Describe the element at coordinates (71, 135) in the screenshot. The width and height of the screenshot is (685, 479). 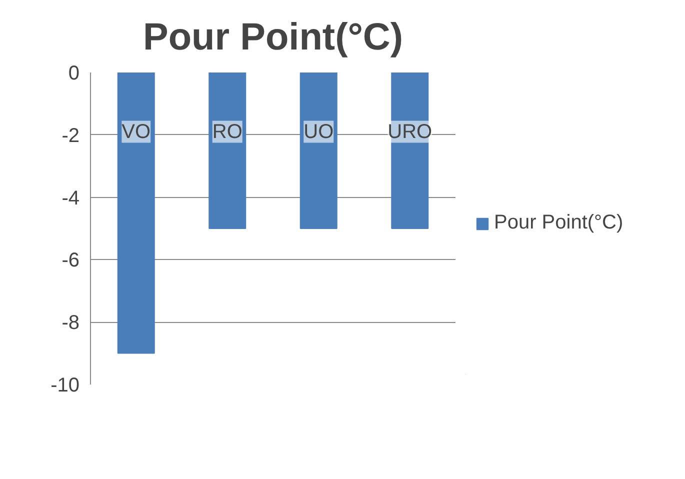
I see `y-tick-label: -2` at that location.